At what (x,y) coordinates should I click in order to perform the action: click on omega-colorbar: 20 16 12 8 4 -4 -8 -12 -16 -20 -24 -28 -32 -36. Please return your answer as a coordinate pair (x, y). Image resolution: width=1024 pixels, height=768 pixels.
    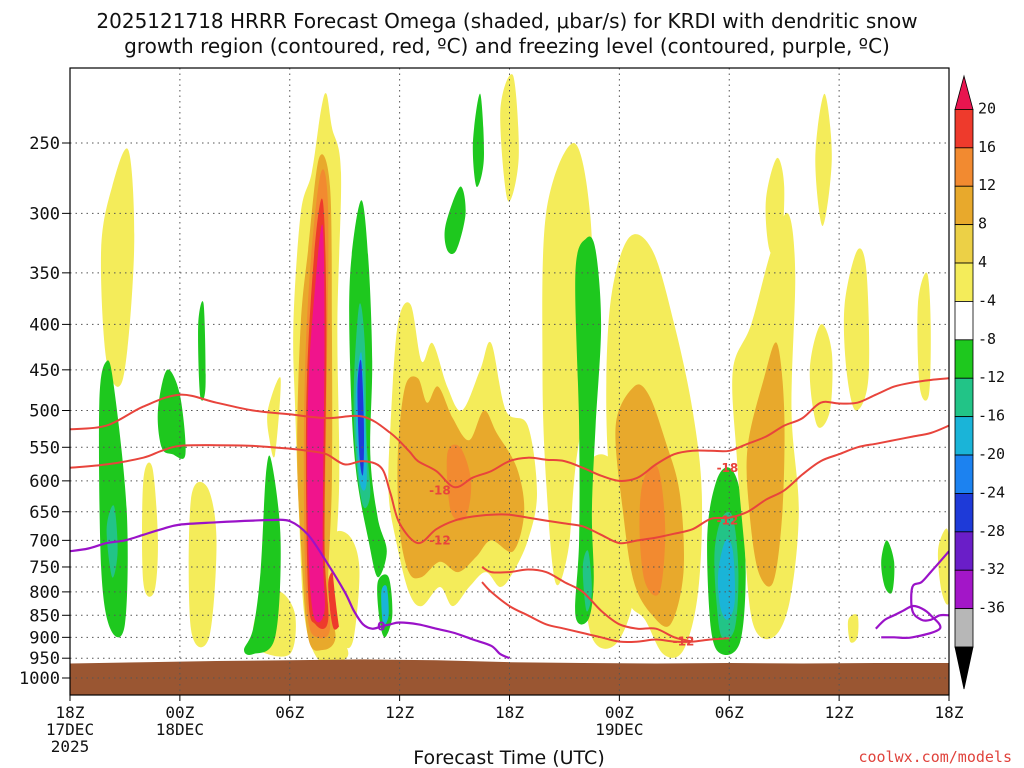
    Looking at the image, I should click on (979, 382).